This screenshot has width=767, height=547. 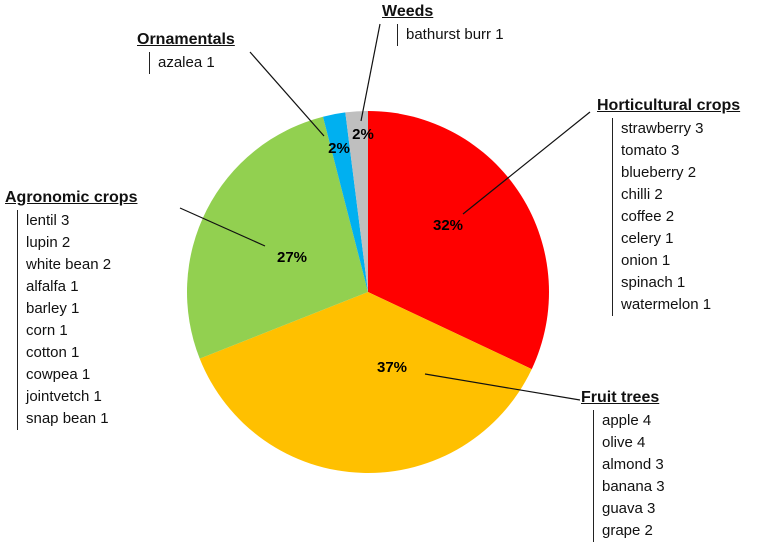 What do you see at coordinates (363, 134) in the screenshot?
I see `pct-label-weeds: 2%` at bounding box center [363, 134].